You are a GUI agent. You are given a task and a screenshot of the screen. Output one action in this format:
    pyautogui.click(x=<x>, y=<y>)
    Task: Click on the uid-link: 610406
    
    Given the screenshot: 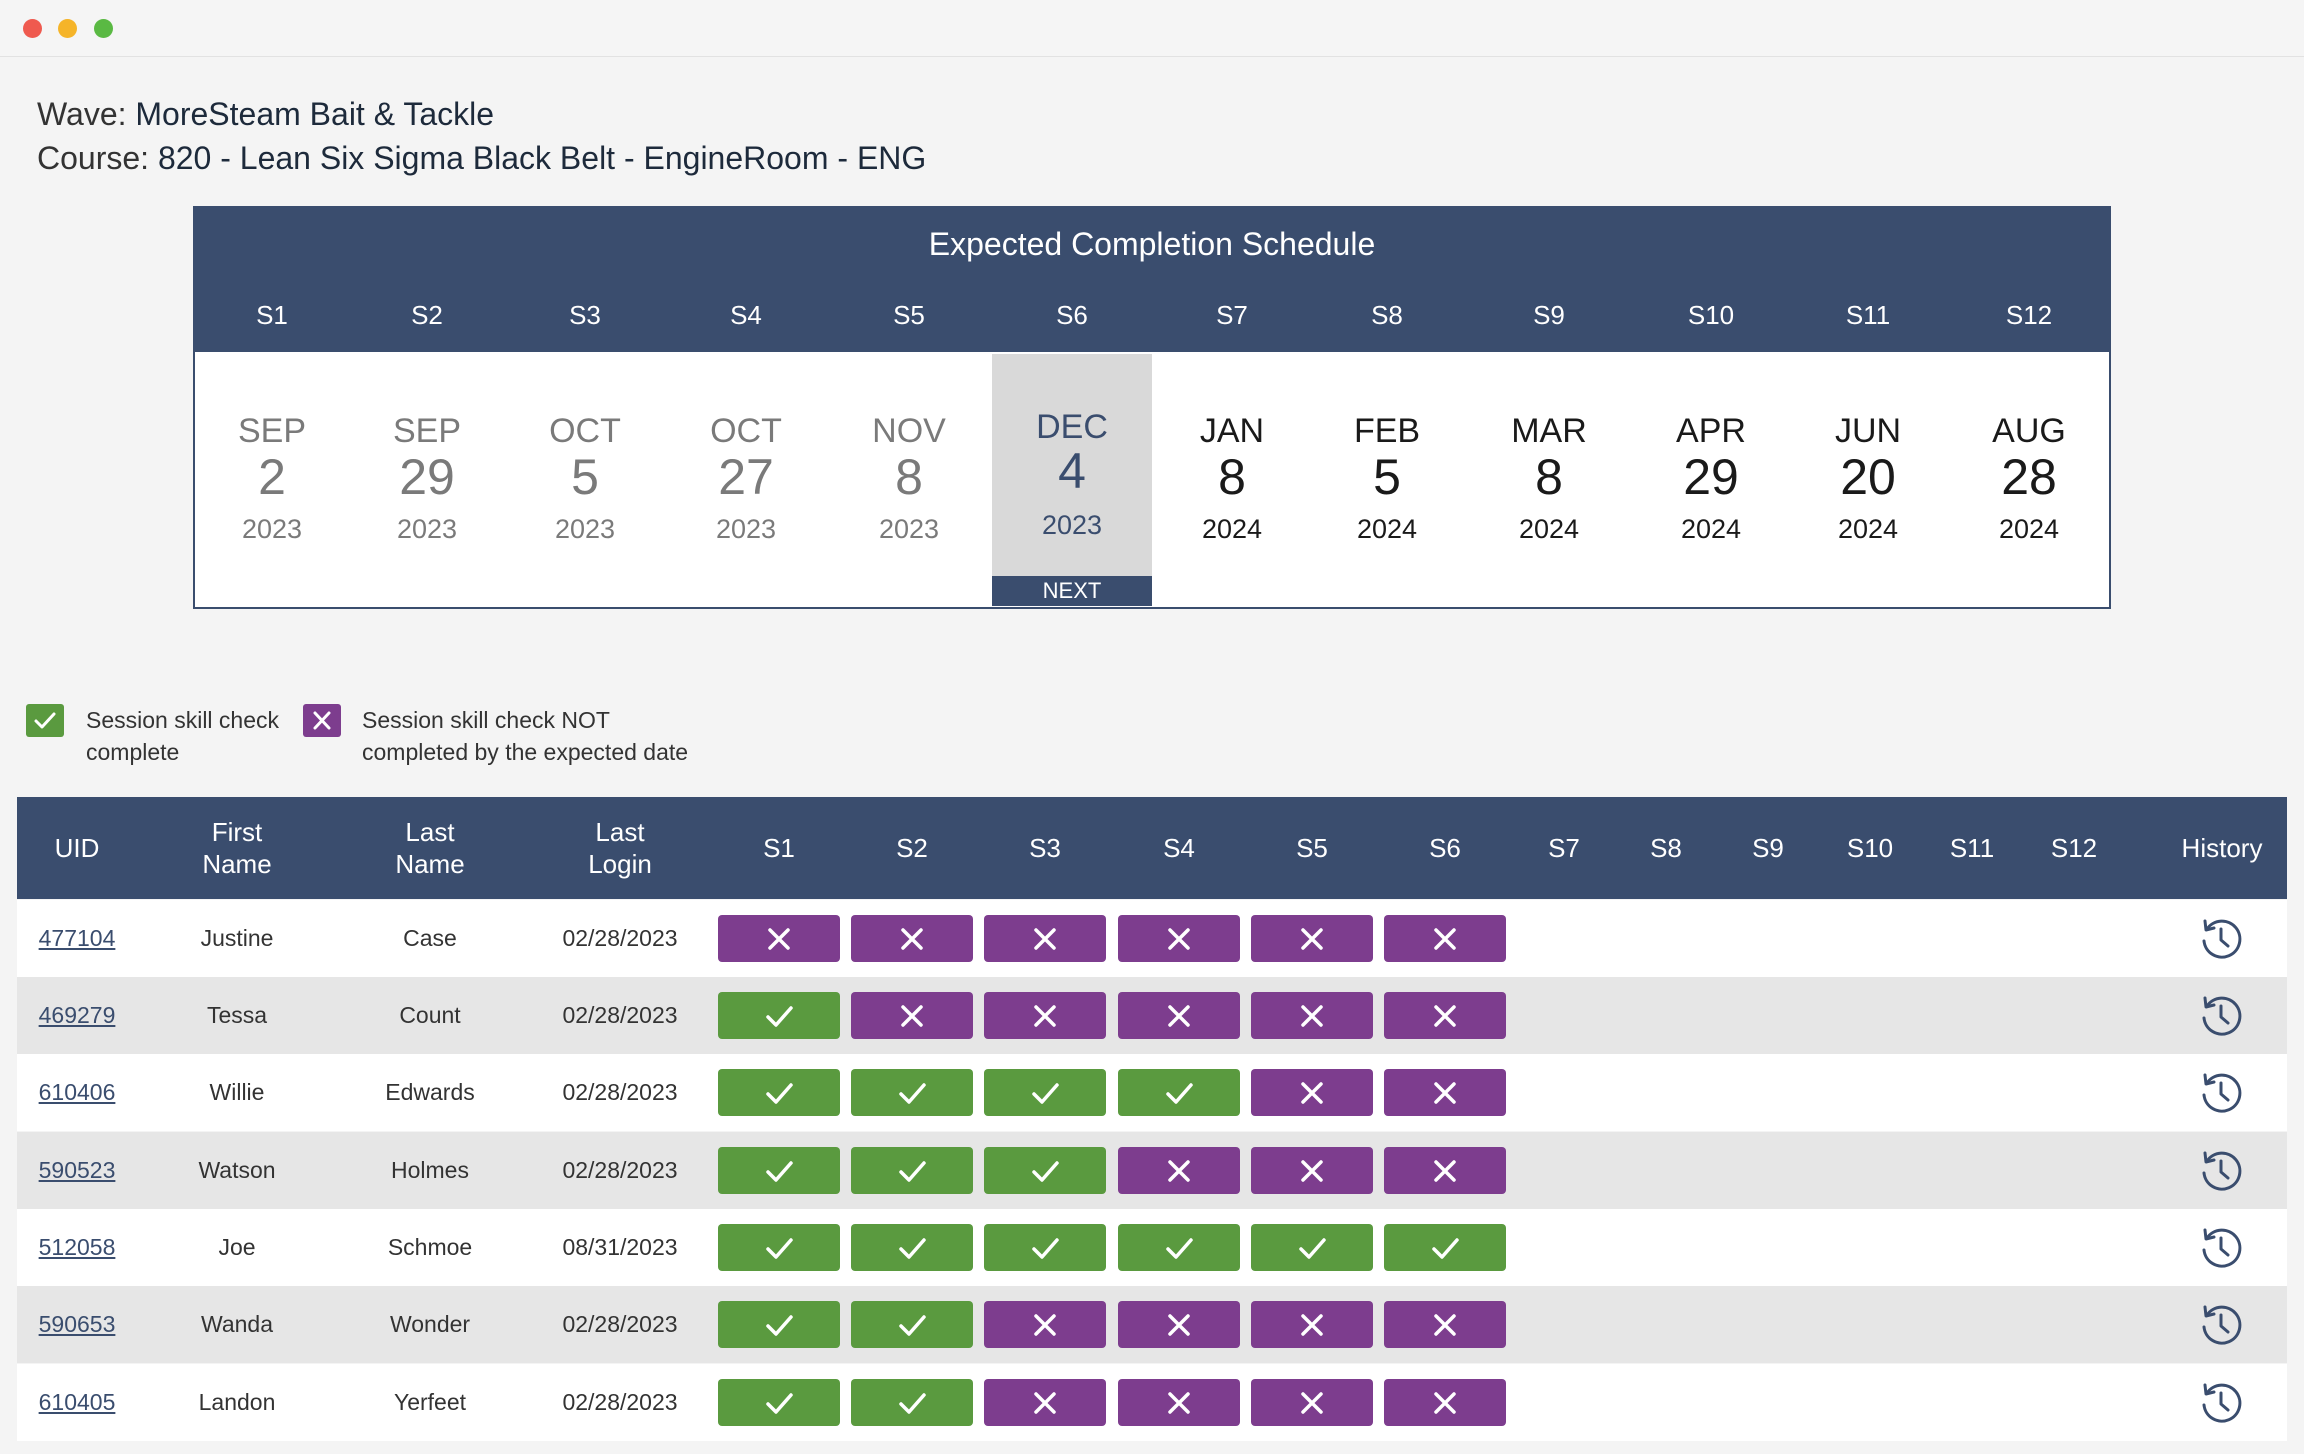 What is the action you would take?
    pyautogui.click(x=77, y=1092)
    